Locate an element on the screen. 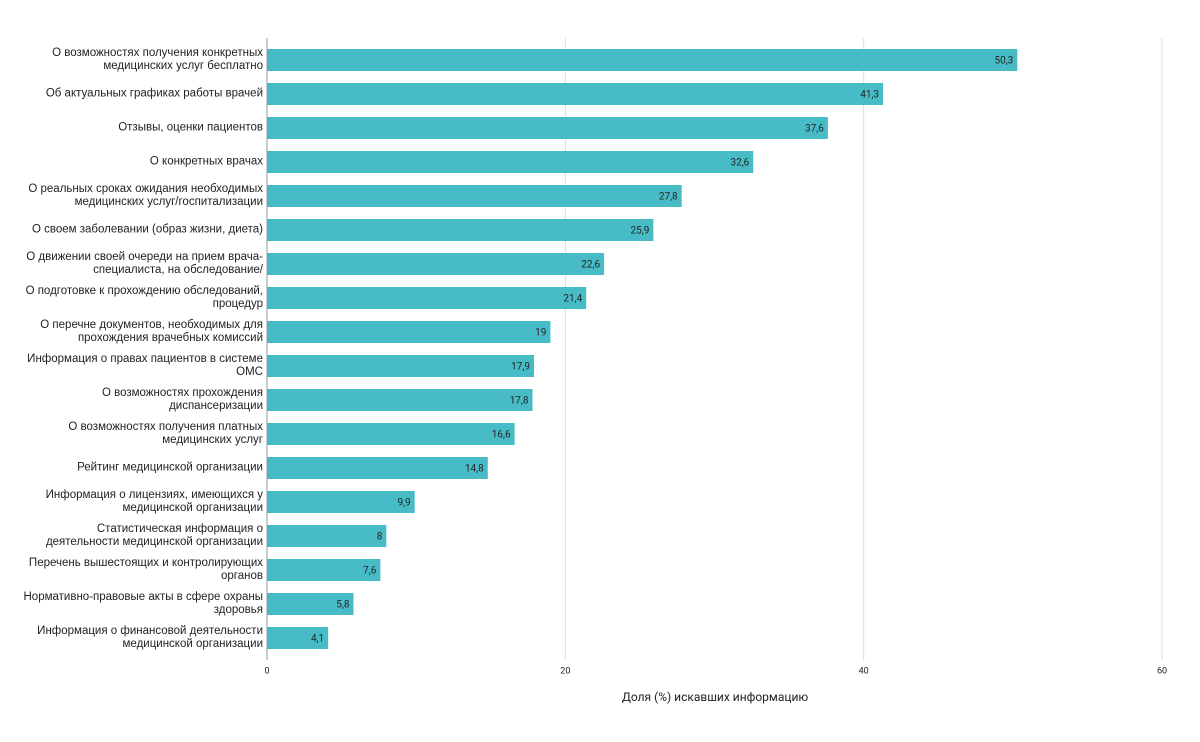 The image size is (1200, 742). value-label: 8 is located at coordinates (380, 537).